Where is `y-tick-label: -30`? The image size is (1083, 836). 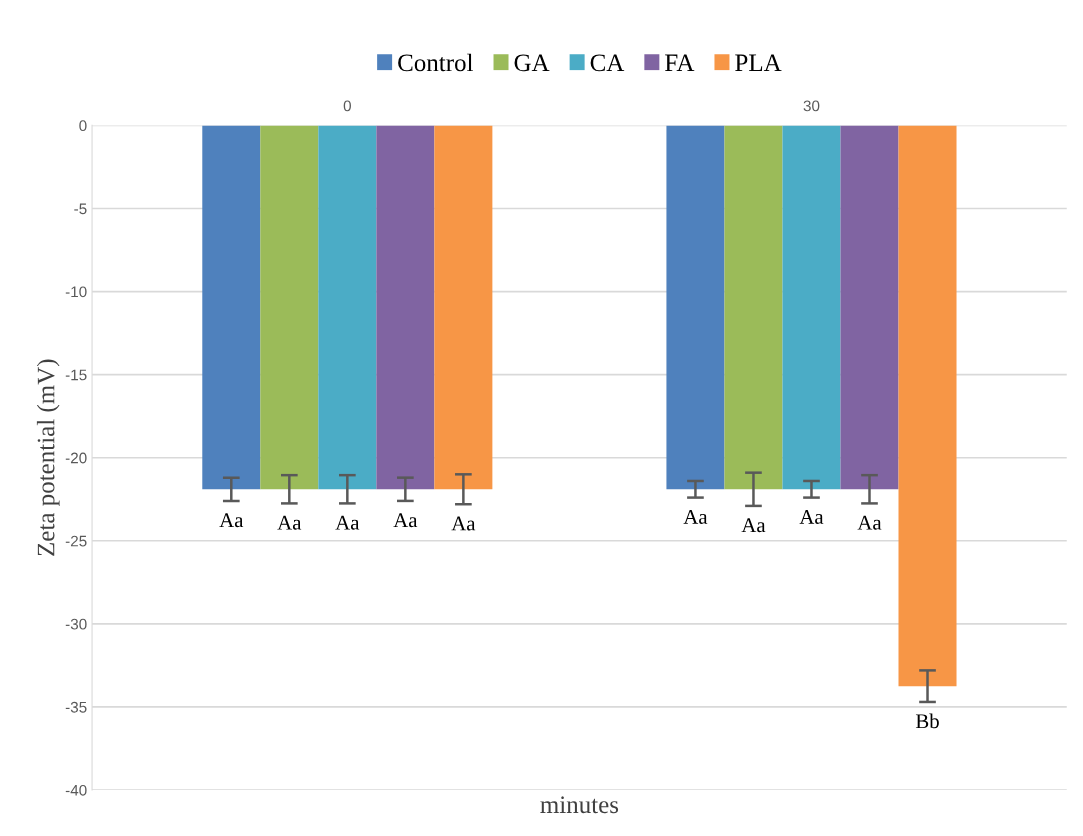 y-tick-label: -30 is located at coordinates (76, 624).